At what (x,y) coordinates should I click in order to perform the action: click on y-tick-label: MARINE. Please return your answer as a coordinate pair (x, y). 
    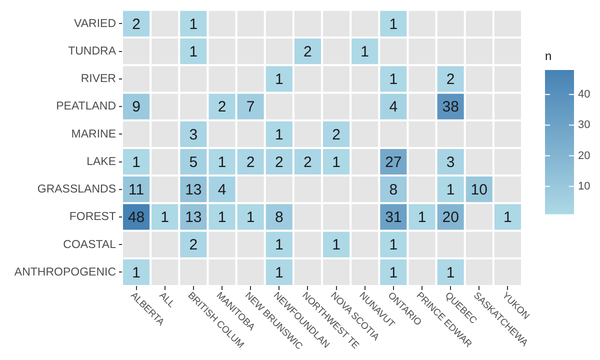
    Looking at the image, I should click on (93, 134).